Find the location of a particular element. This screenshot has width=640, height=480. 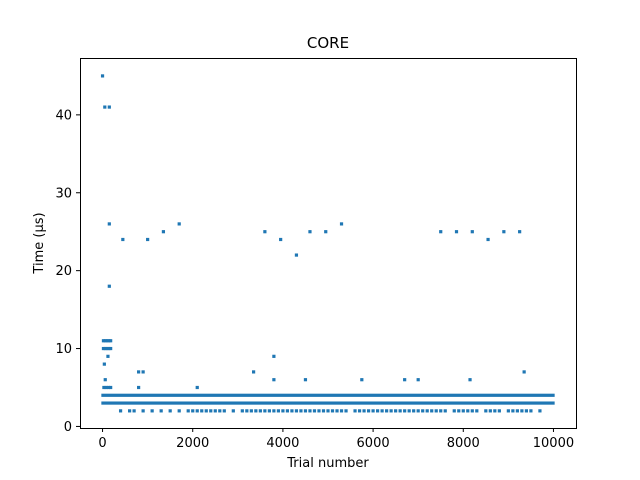

x-tick-label-0: 0 is located at coordinates (102, 443).